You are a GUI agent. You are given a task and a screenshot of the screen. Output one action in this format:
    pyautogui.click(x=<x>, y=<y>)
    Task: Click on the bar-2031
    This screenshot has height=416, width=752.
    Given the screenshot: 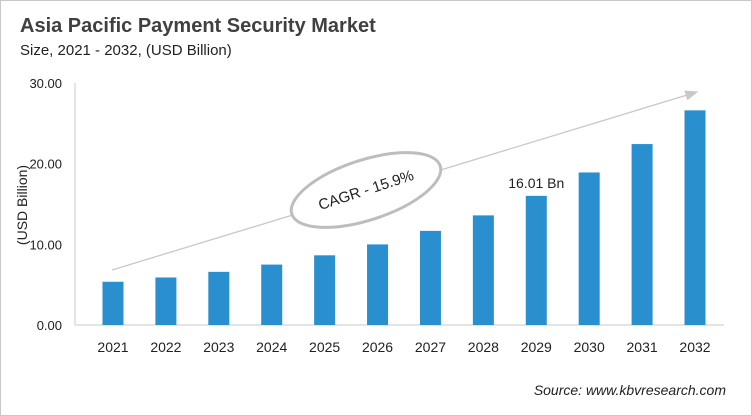 What is the action you would take?
    pyautogui.click(x=642, y=234)
    